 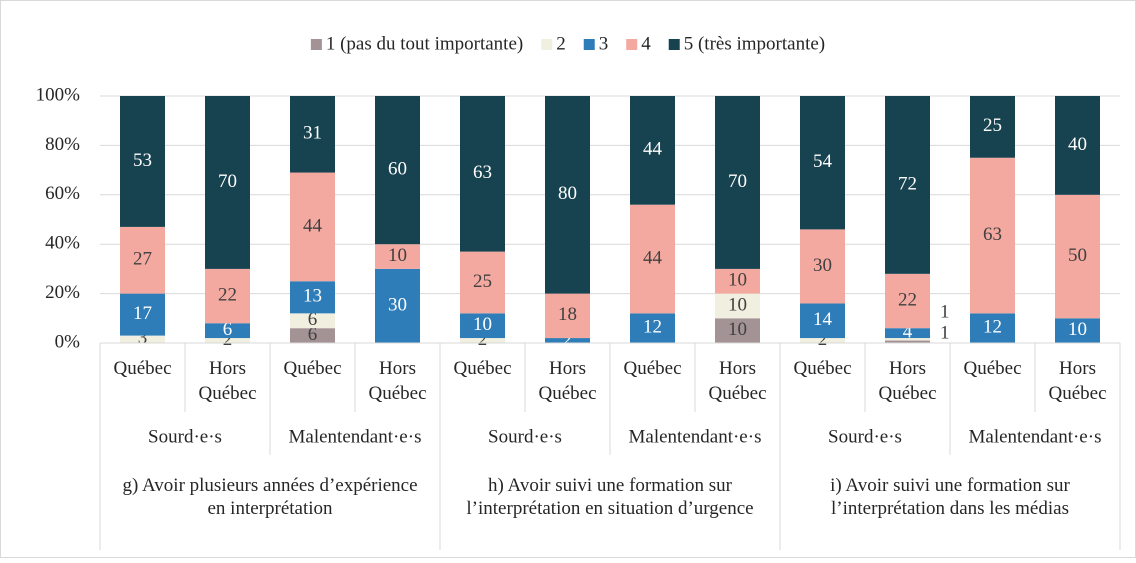 What do you see at coordinates (754, 43) in the screenshot?
I see `legend-label: 5 (très importante)` at bounding box center [754, 43].